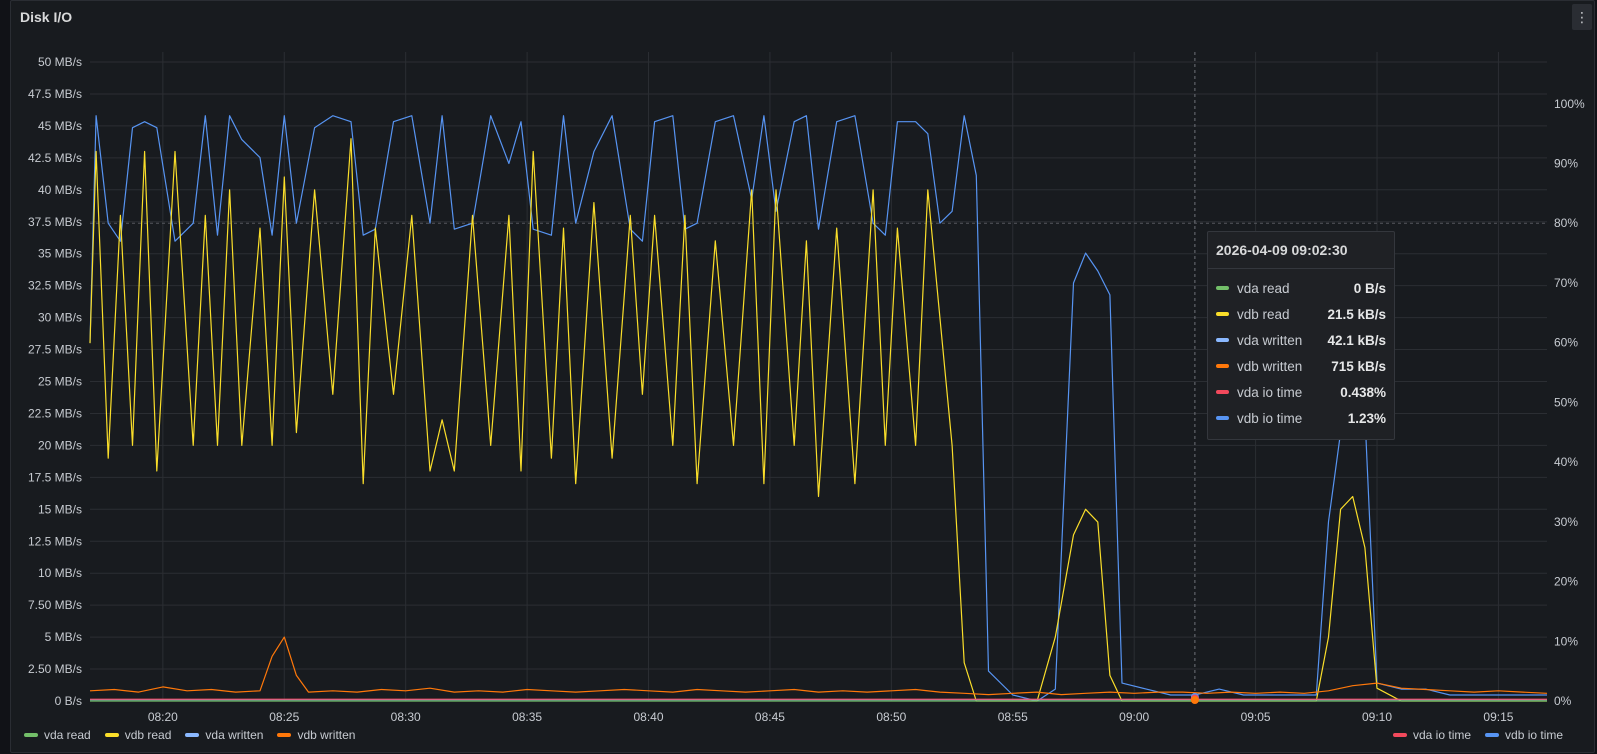  Describe the element at coordinates (1301, 288) in the screenshot. I see `tooltip-row: vda read 0 B/s` at that location.